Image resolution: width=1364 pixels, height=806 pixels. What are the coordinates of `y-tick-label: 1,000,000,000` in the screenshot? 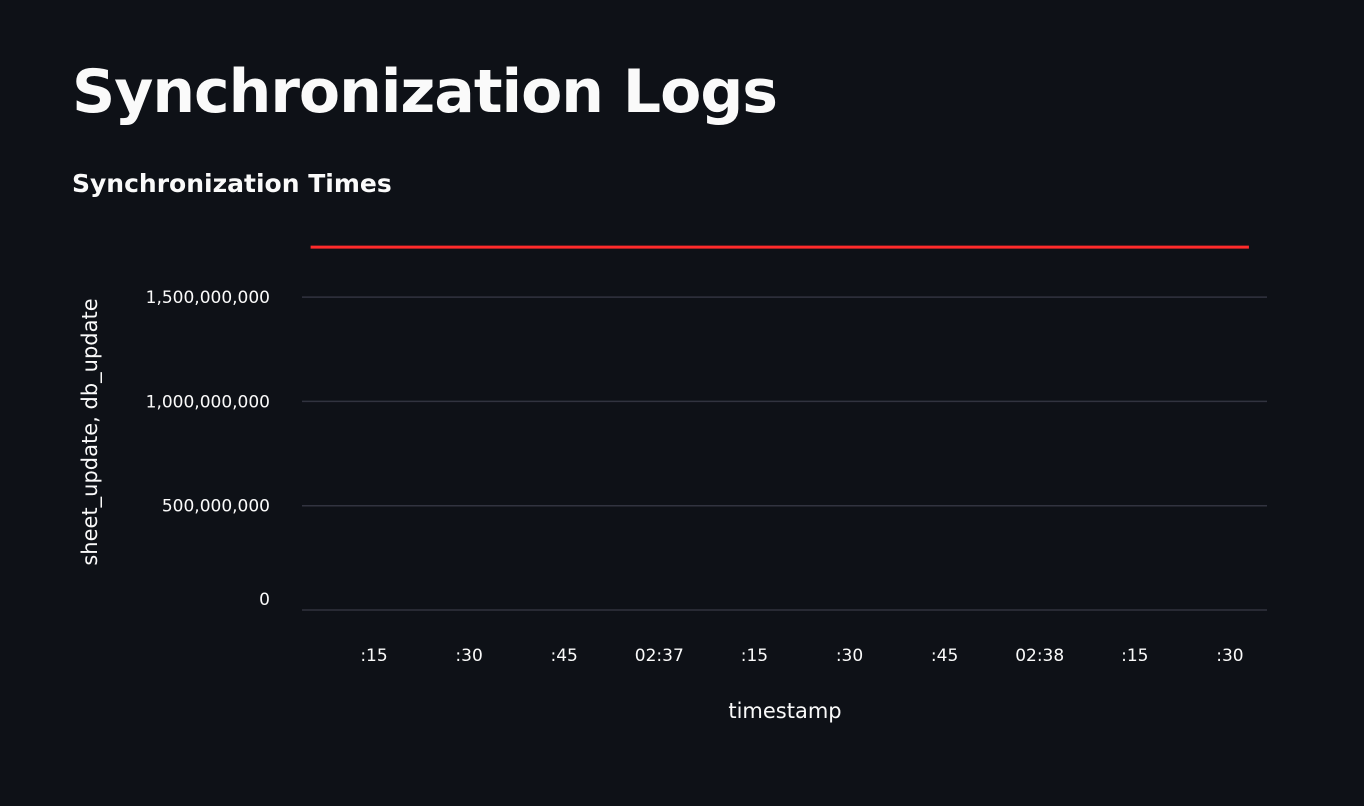 It's located at (208, 402).